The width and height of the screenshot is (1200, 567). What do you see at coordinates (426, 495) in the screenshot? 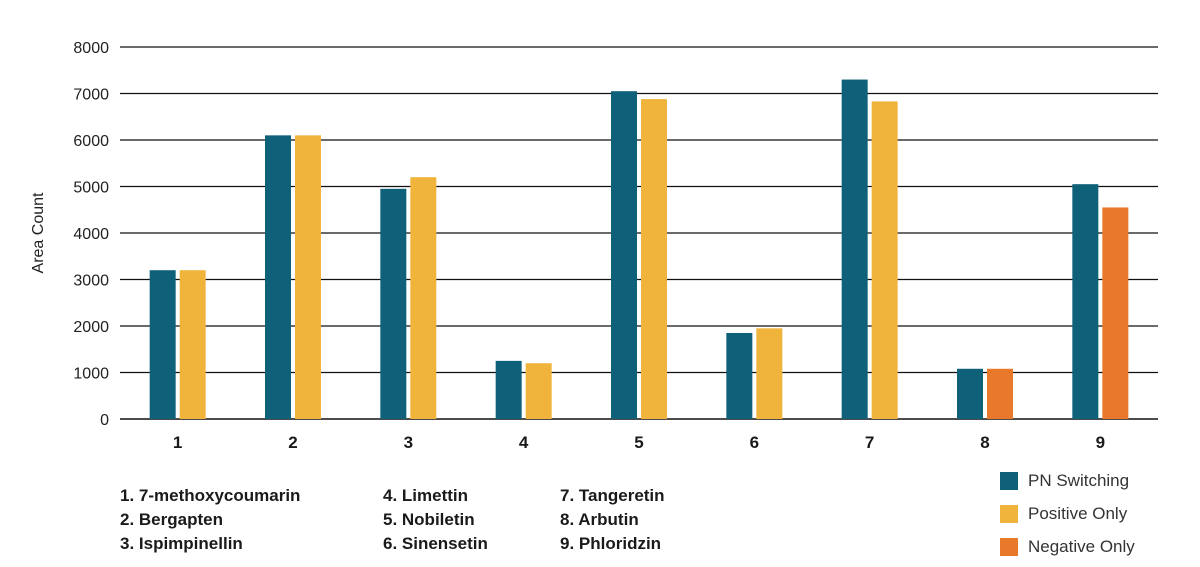
I see `compound-legend-item: 4. Limettin` at bounding box center [426, 495].